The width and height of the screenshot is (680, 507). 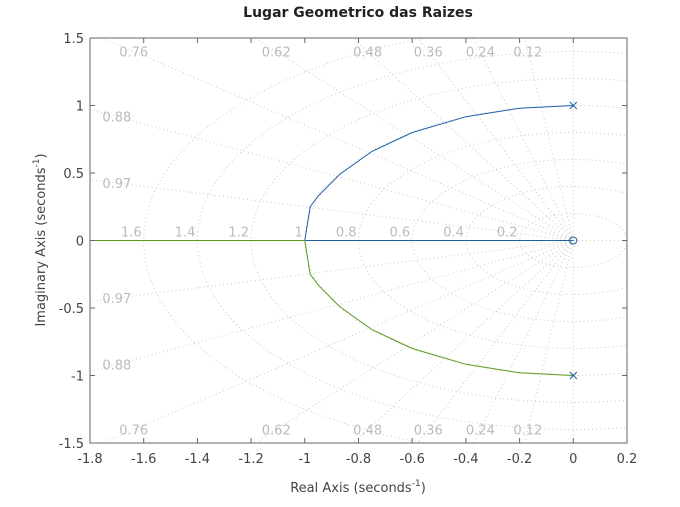 I want to click on y-axis-label: Imaginary Axis (seconds-1), so click(x=40, y=239).